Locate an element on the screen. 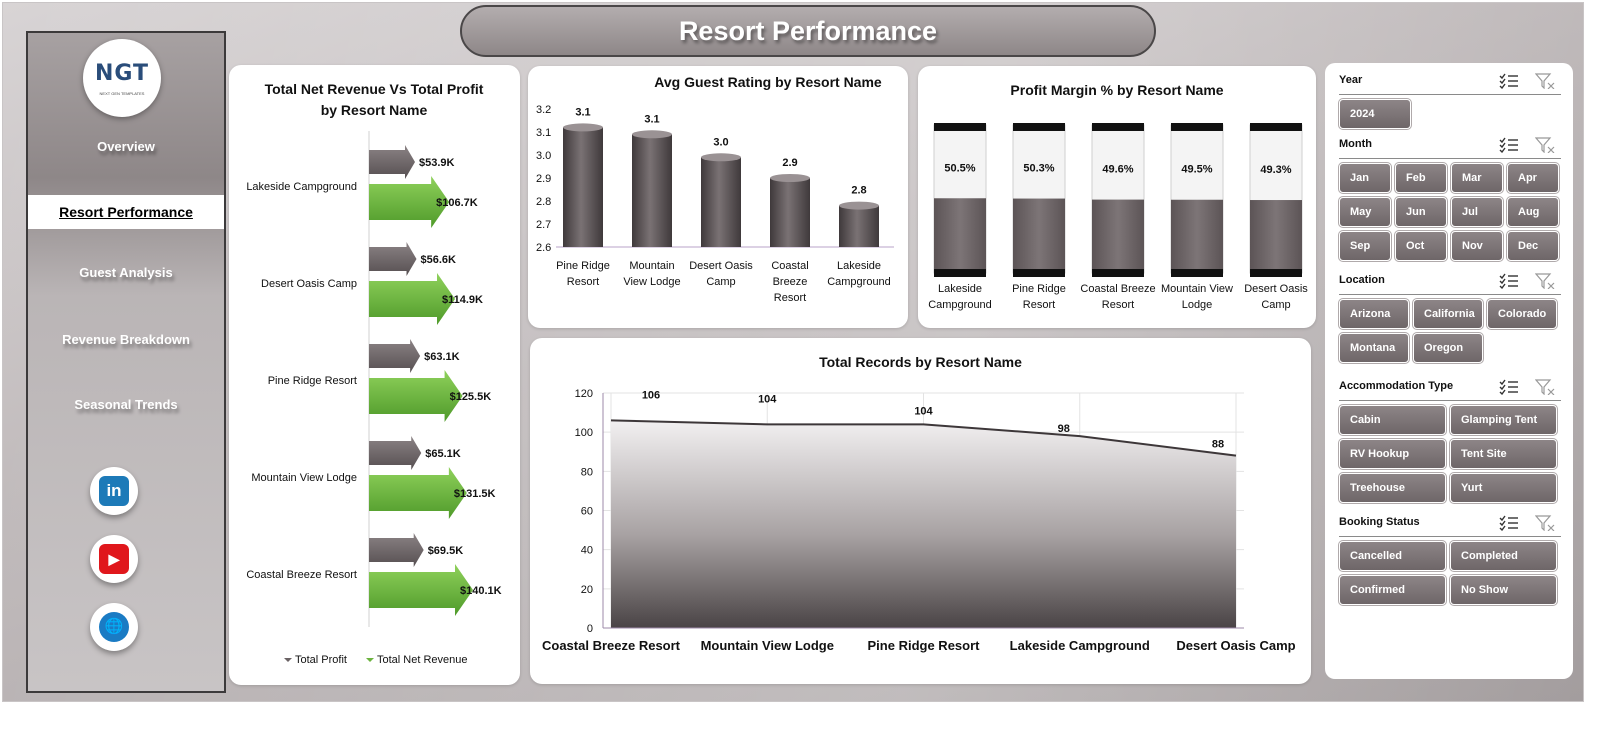  slicer-item-accommodation-type-cabin: Cabin is located at coordinates (1392, 420).